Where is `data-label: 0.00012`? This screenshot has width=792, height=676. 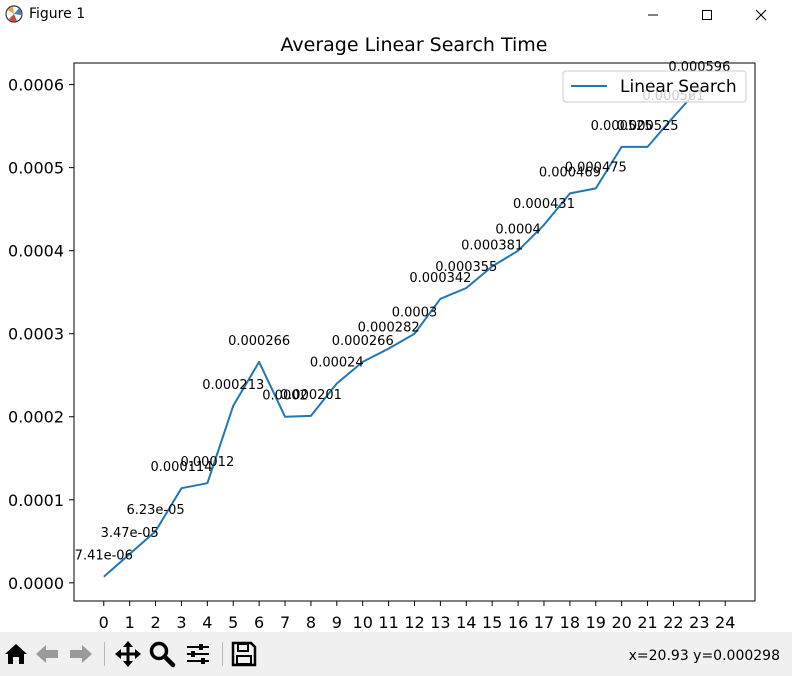 data-label: 0.00012 is located at coordinates (207, 462).